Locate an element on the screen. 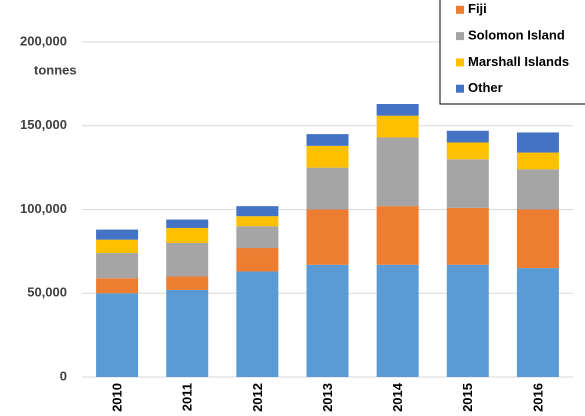 This screenshot has height=416, width=585. x-tick-label: 2013 is located at coordinates (327, 397).